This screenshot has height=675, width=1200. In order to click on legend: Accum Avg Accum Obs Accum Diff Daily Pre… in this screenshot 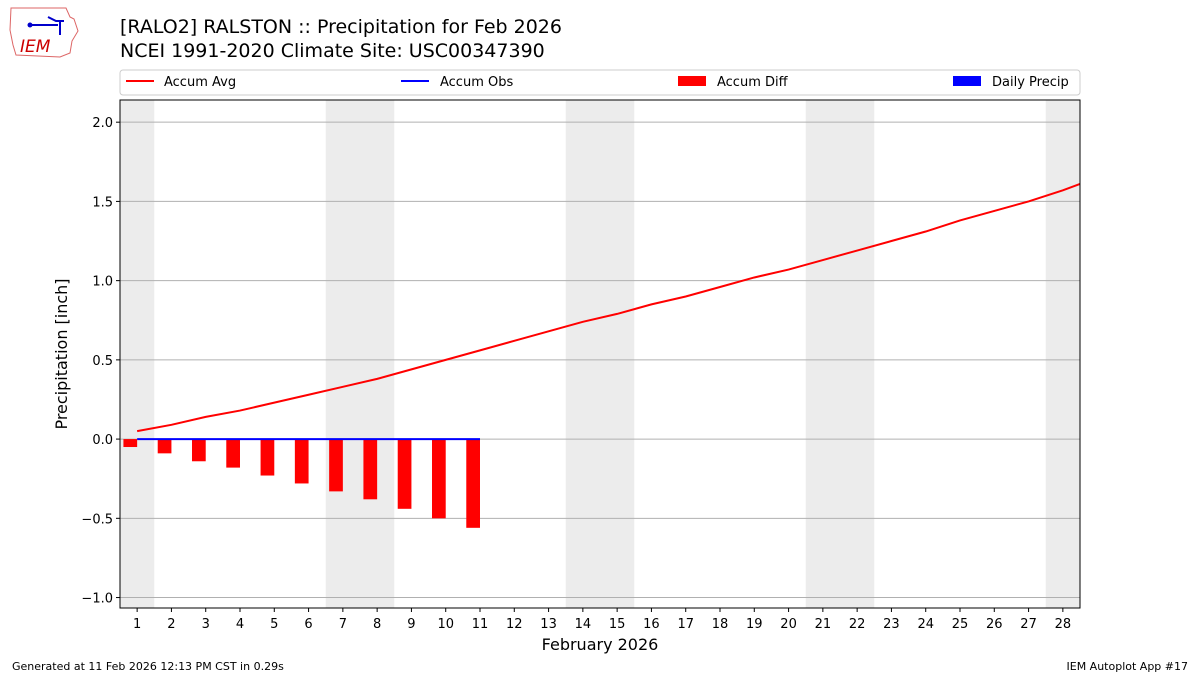, I will do `click(600, 82)`.